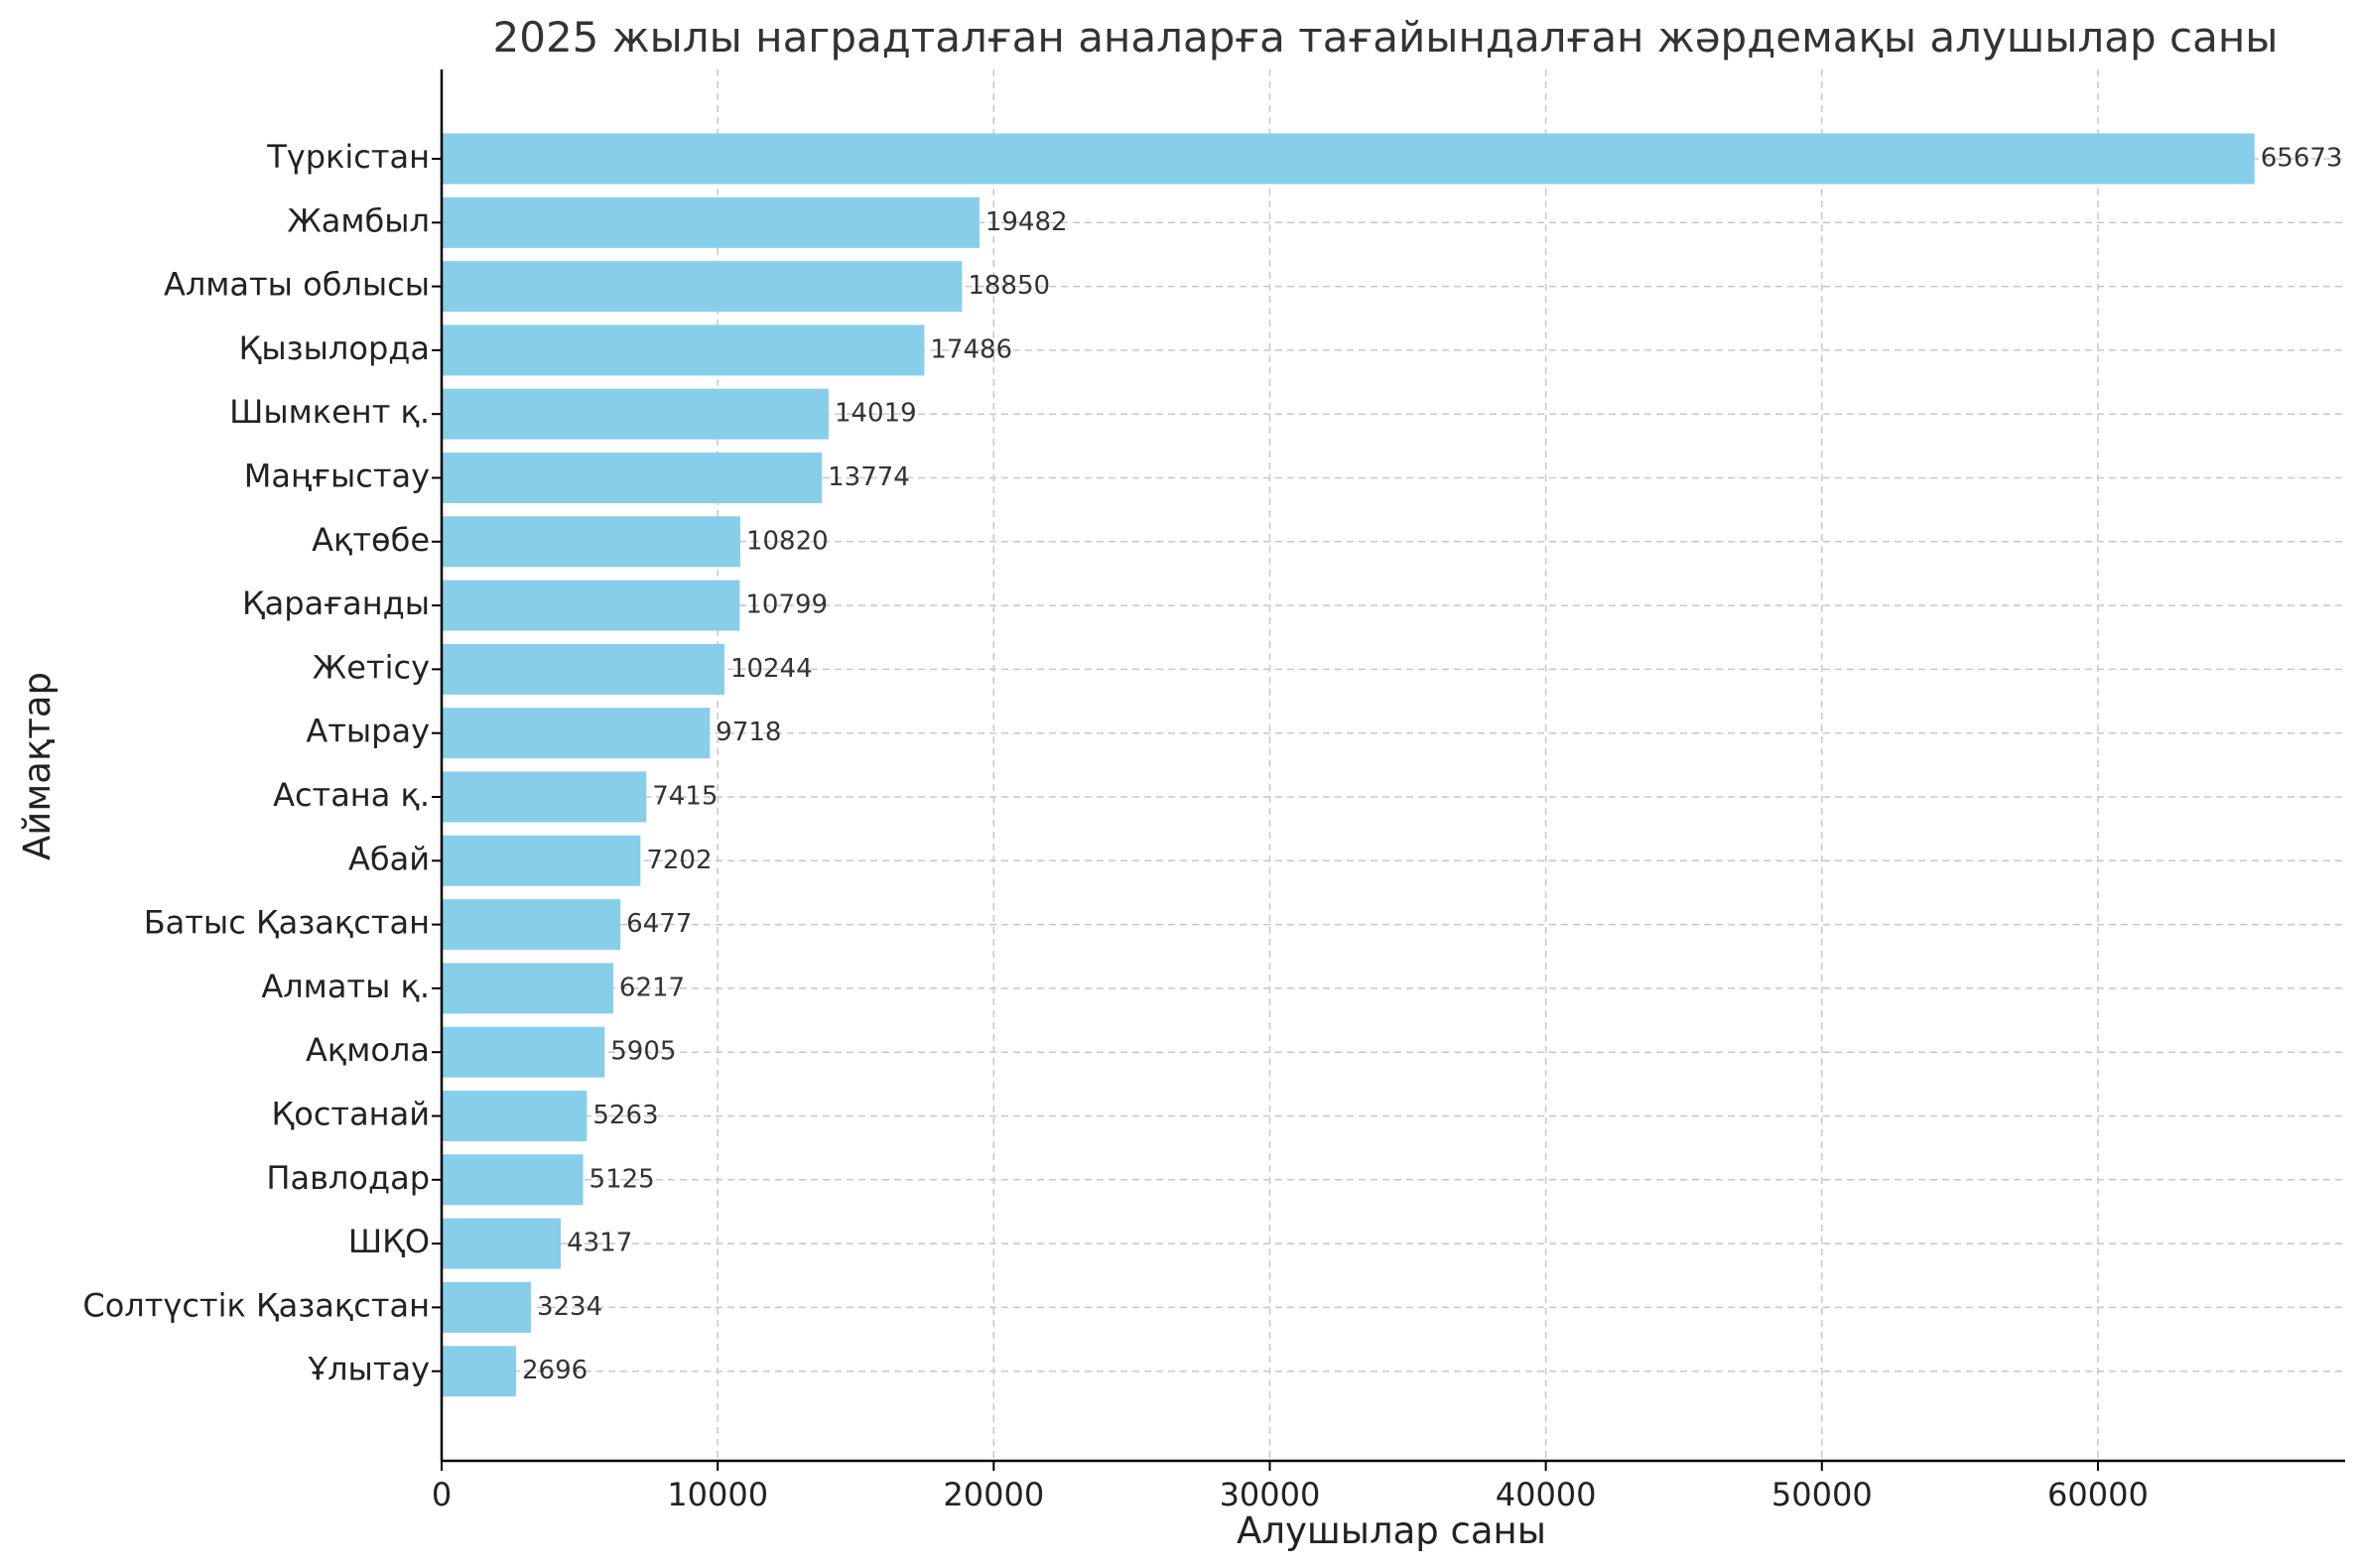  What do you see at coordinates (1009, 286) in the screenshot?
I see `bar-value-label: 18850` at bounding box center [1009, 286].